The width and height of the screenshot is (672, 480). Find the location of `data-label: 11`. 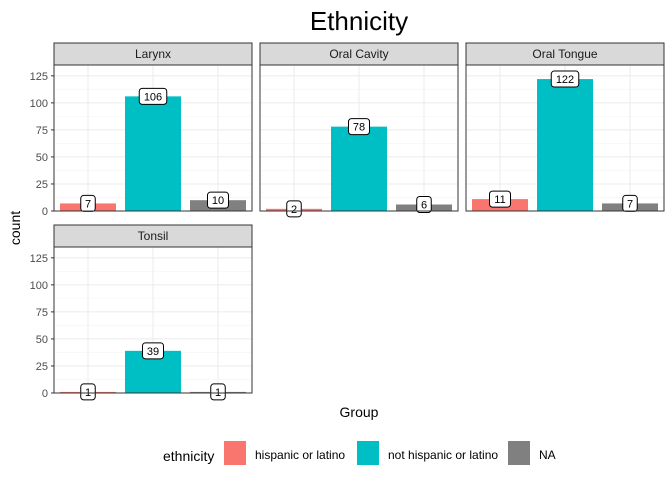

data-label: 11 is located at coordinates (499, 200).